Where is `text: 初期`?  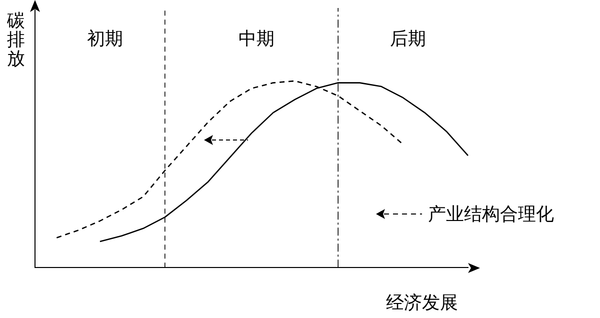 text: 初期 is located at coordinates (104, 39).